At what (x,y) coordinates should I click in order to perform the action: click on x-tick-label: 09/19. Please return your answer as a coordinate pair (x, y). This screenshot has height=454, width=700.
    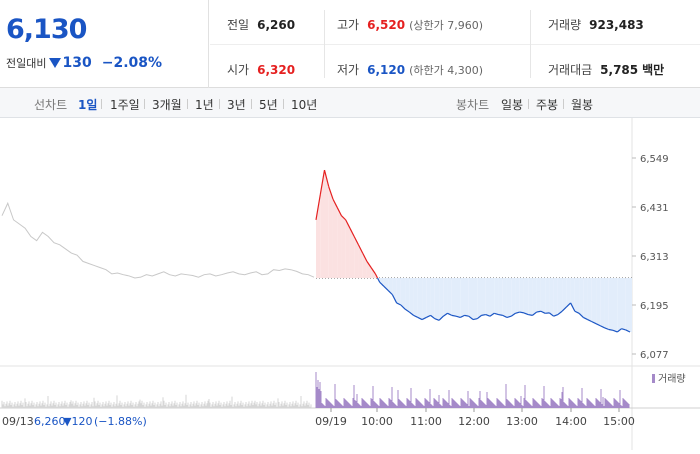
    Looking at the image, I should click on (331, 421).